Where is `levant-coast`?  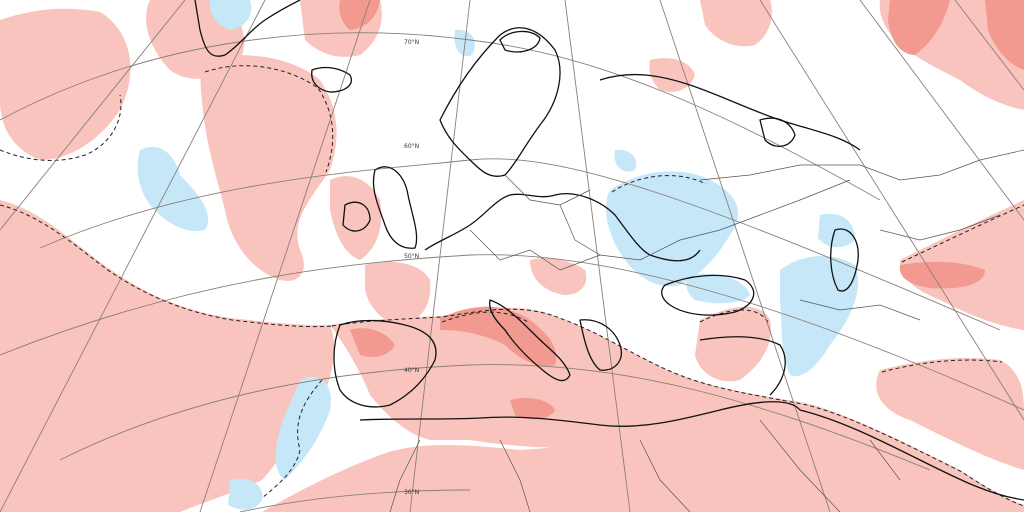 levant-coast is located at coordinates (742, 366).